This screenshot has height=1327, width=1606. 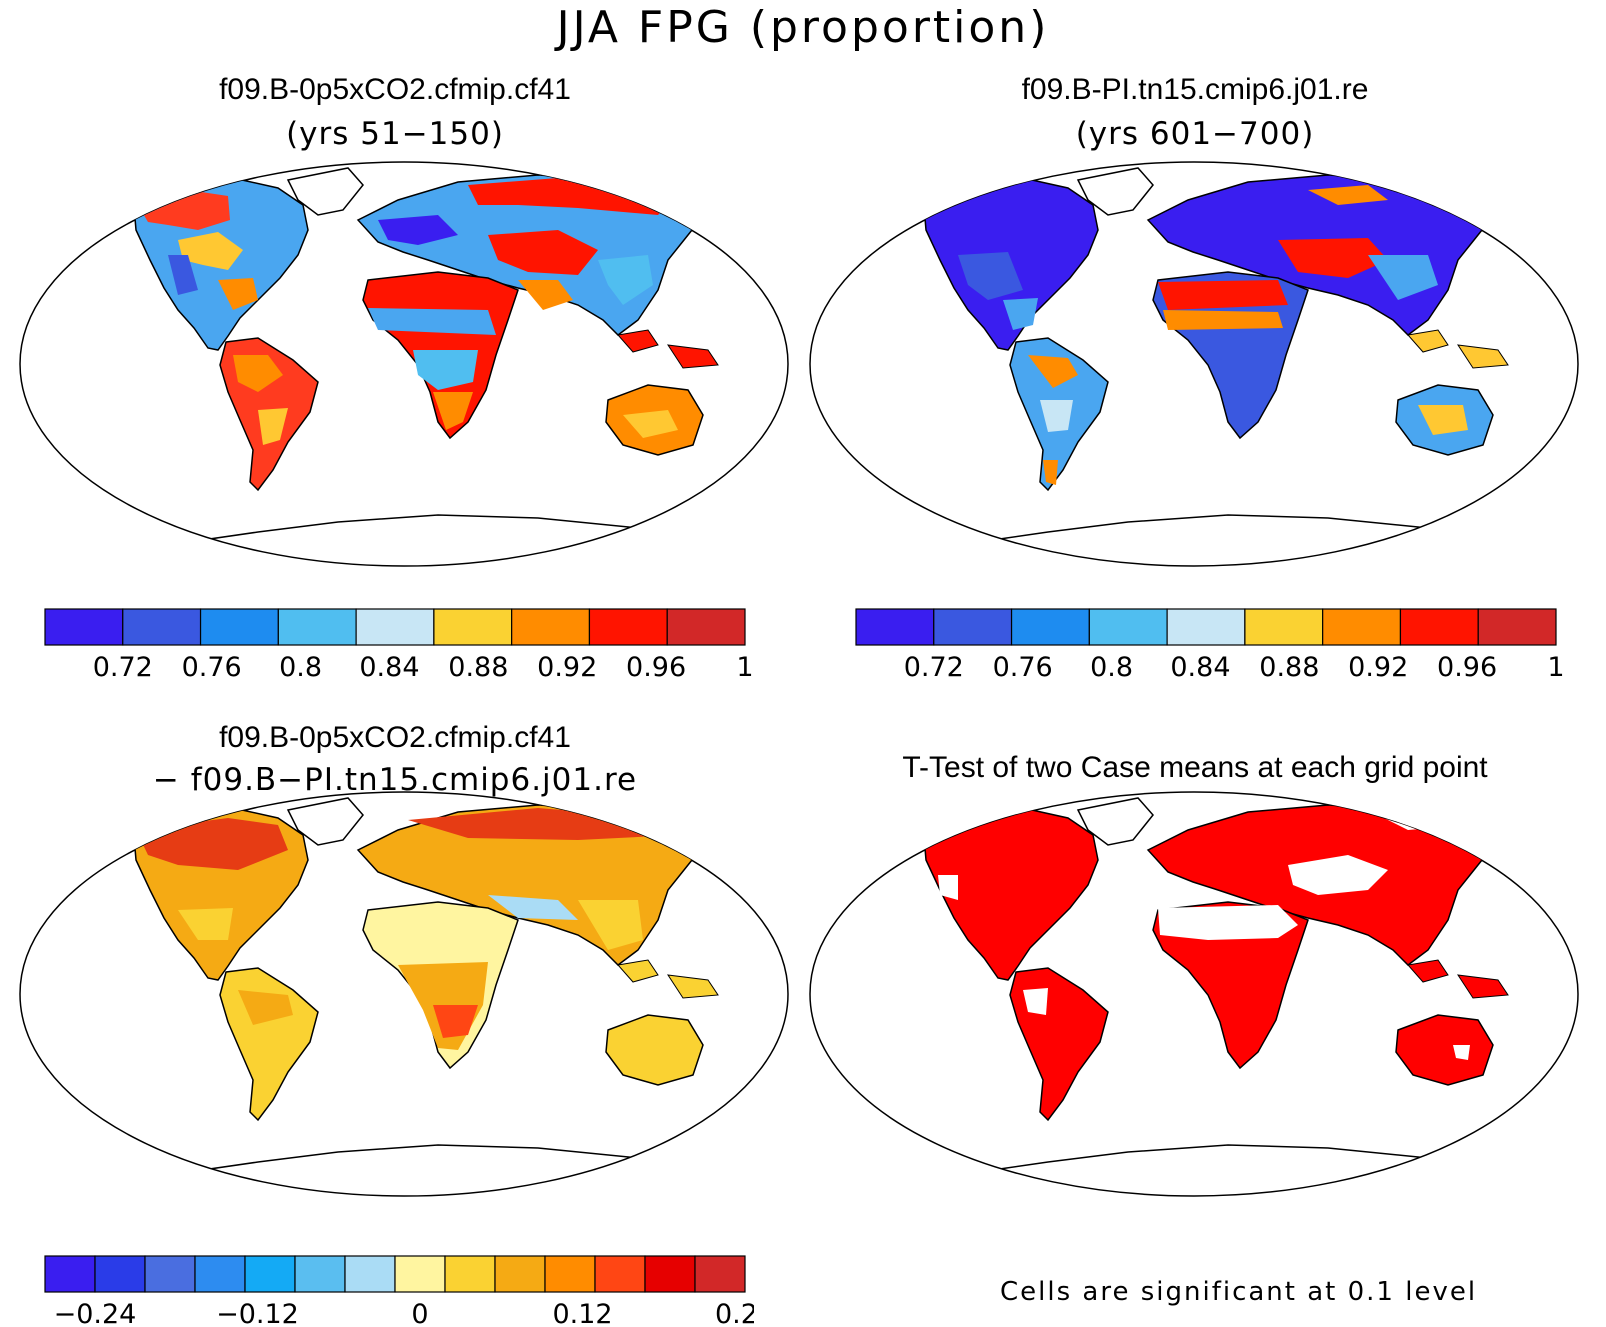 What do you see at coordinates (419, 1313) in the screenshot?
I see `colorbar-label: 0` at bounding box center [419, 1313].